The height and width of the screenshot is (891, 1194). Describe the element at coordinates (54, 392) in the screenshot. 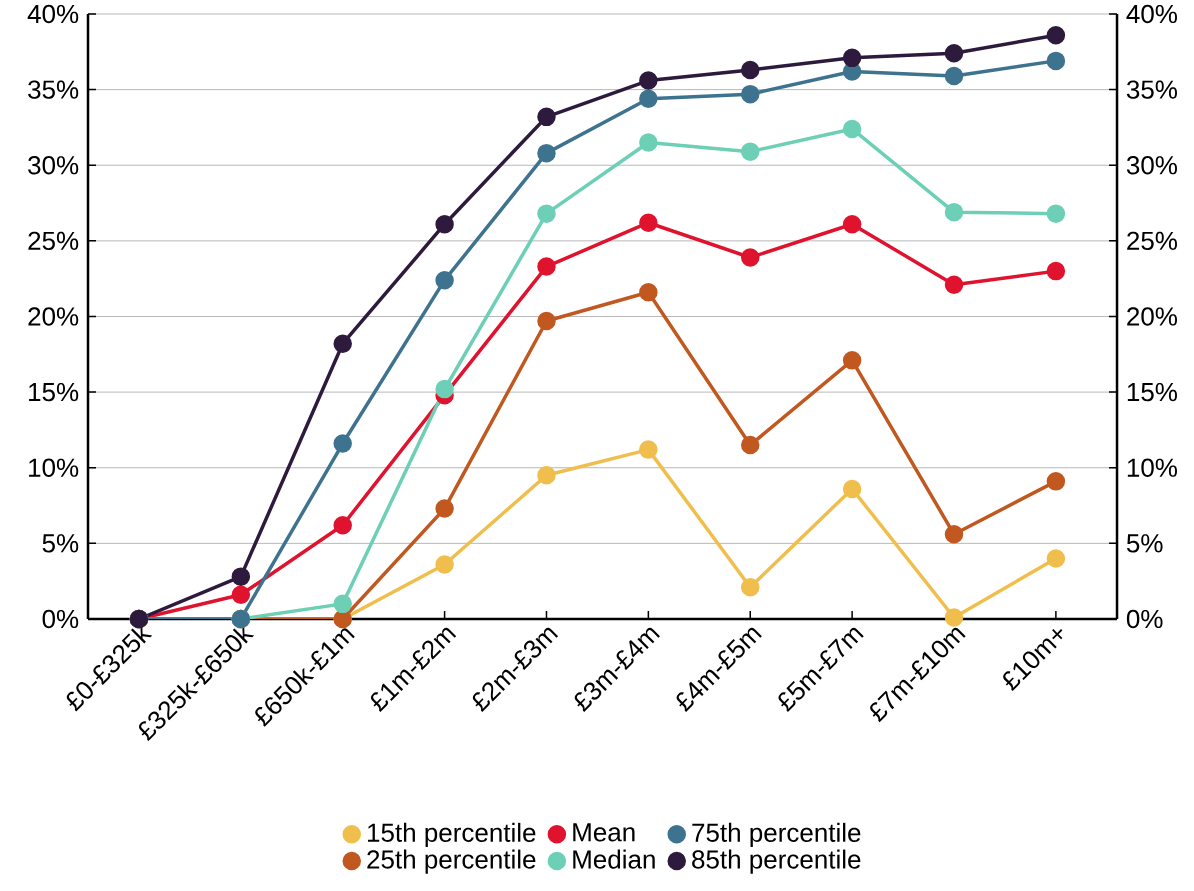

I see `y2-tick-label: 15%` at that location.